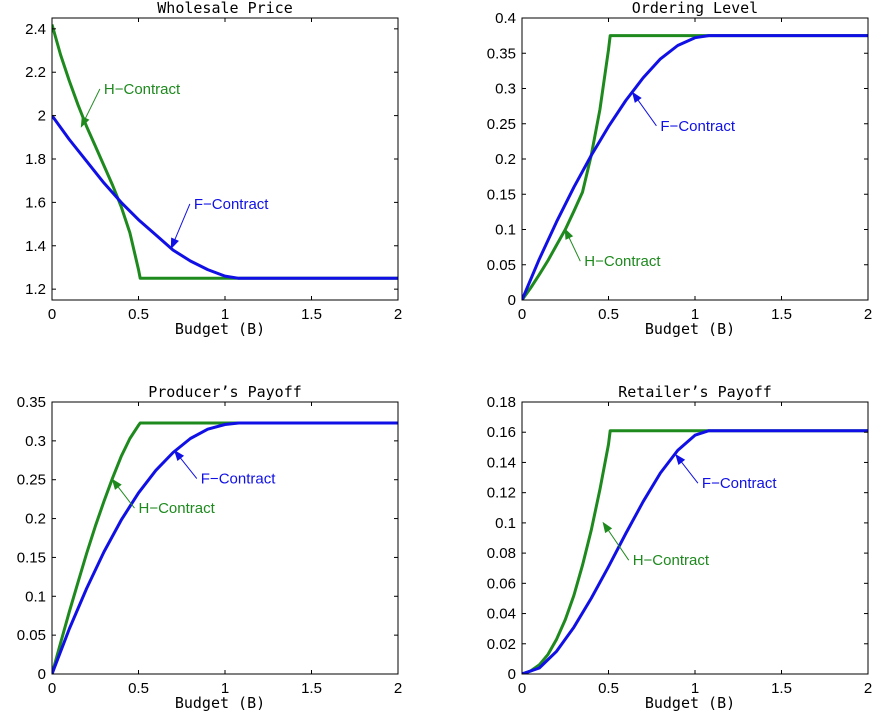 The width and height of the screenshot is (879, 724). What do you see at coordinates (868, 688) in the screenshot?
I see `retailers-payoff-xtick-label: 2` at bounding box center [868, 688].